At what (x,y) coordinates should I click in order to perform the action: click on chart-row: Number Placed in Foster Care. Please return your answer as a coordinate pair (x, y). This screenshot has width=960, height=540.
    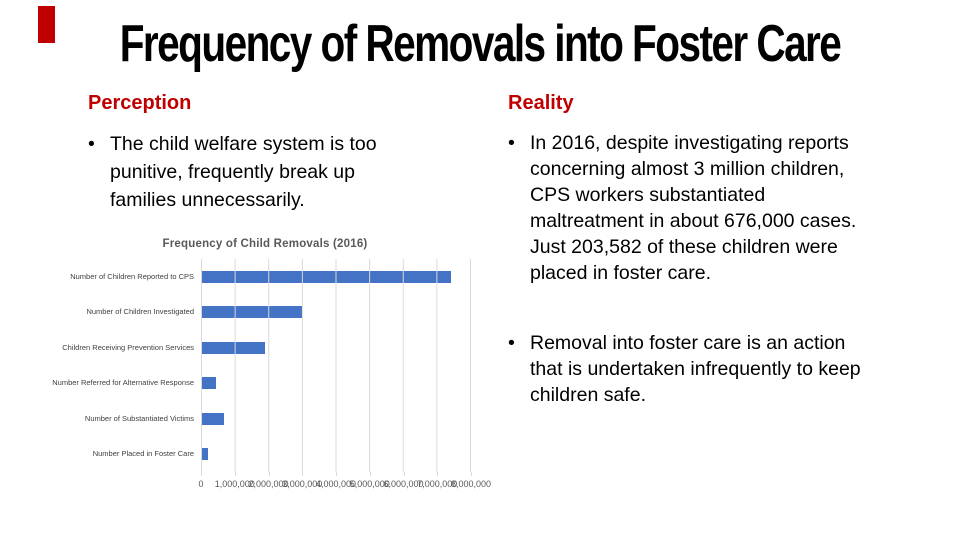
    Looking at the image, I should click on (265, 455).